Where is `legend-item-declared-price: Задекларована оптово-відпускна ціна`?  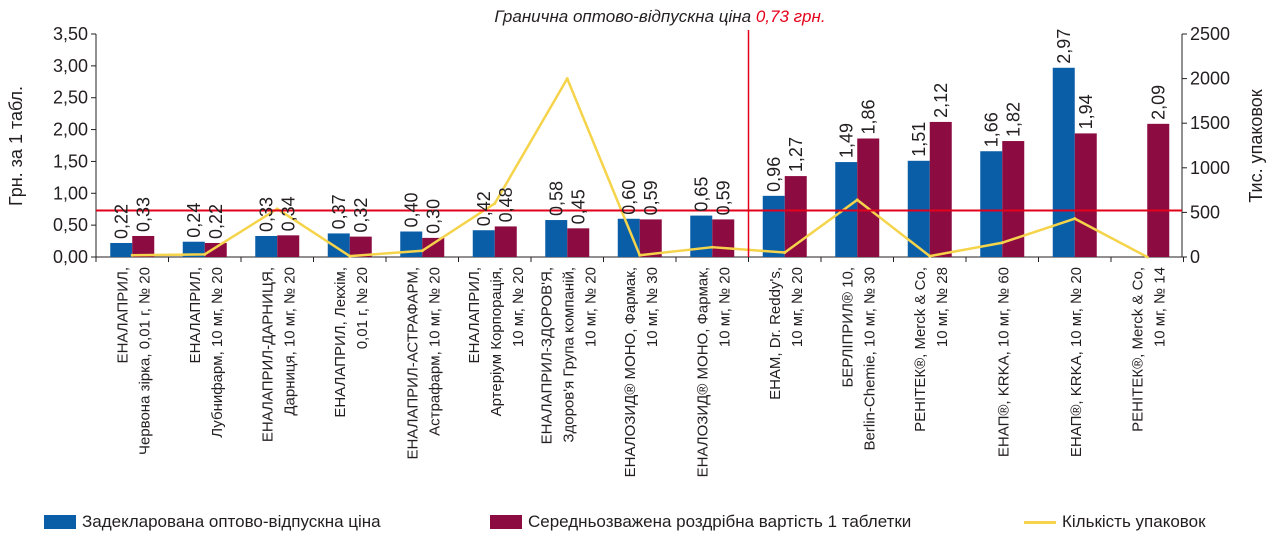 legend-item-declared-price: Задекларована оптово-відпускна ціна is located at coordinates (212, 522).